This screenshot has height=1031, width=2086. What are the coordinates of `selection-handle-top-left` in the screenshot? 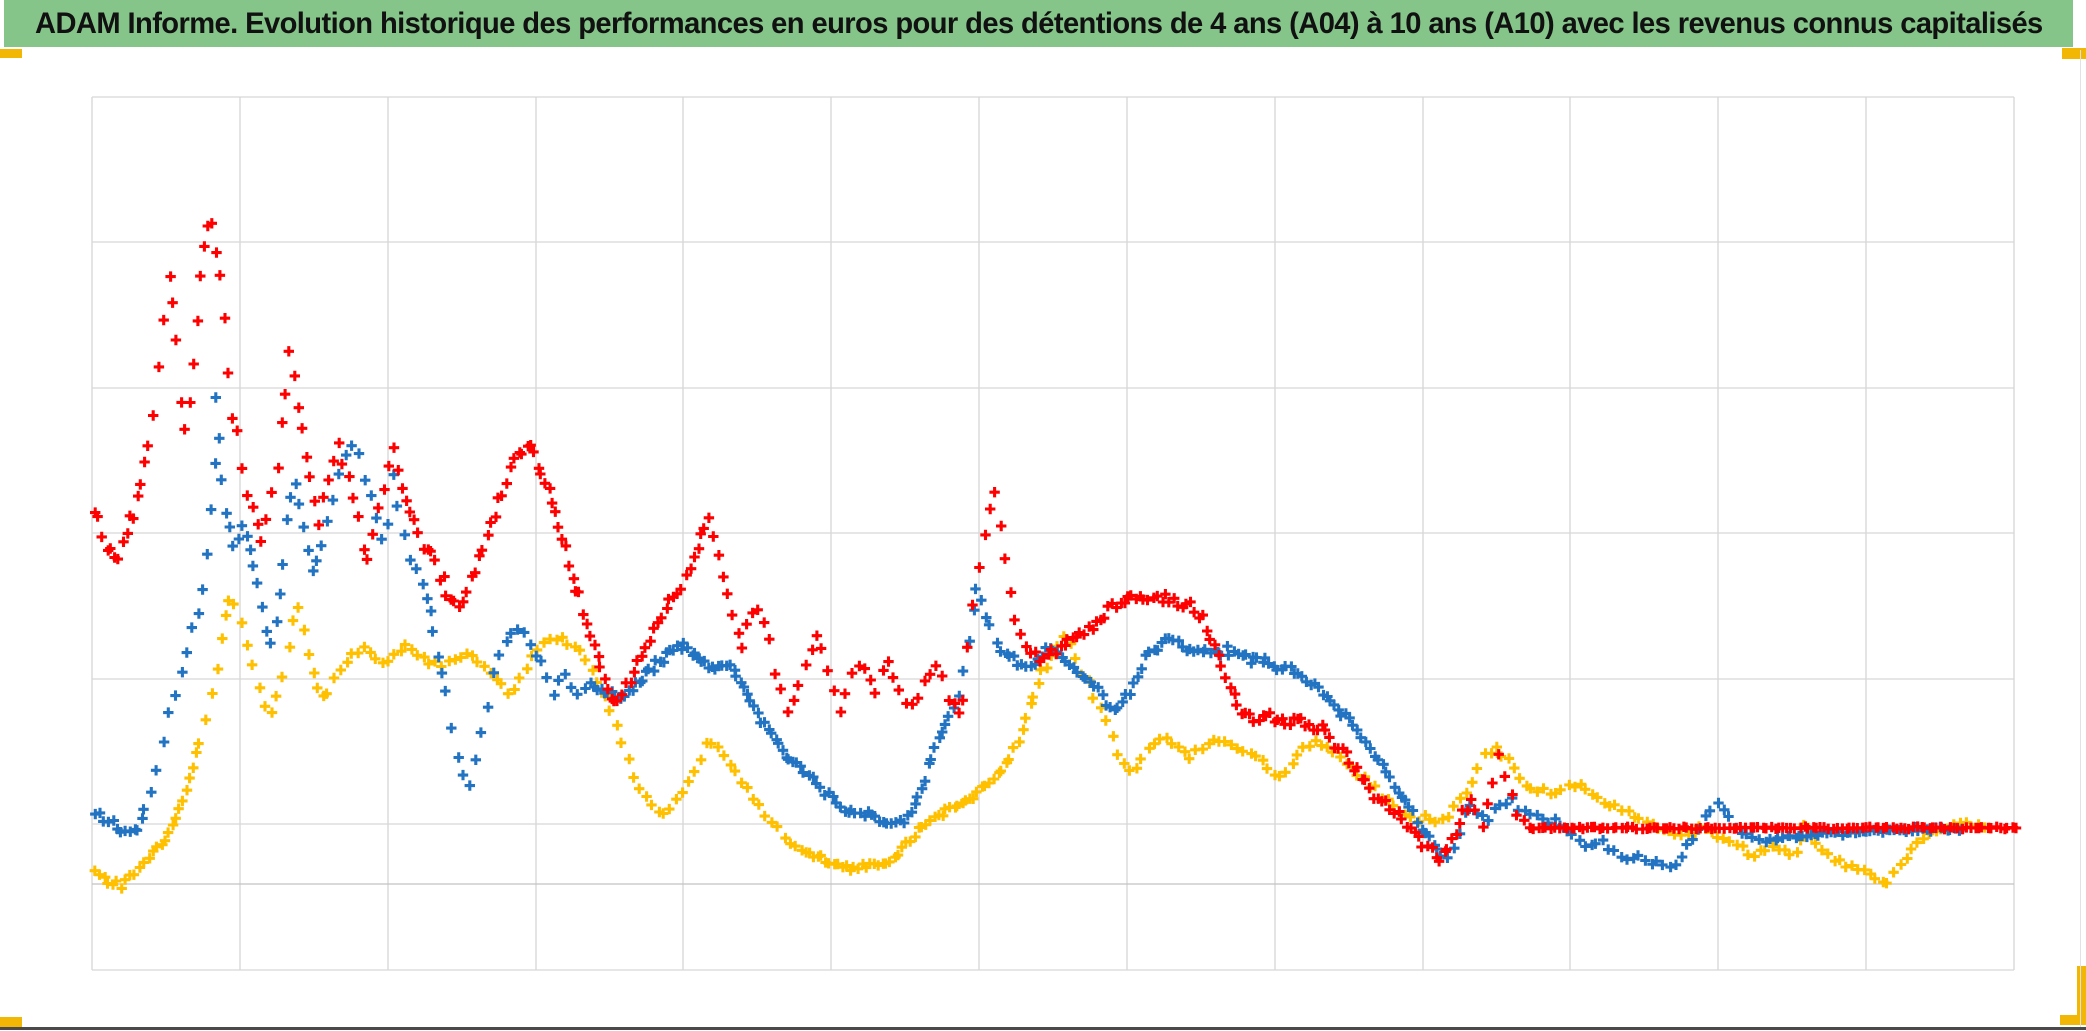 It's located at (11, 53).